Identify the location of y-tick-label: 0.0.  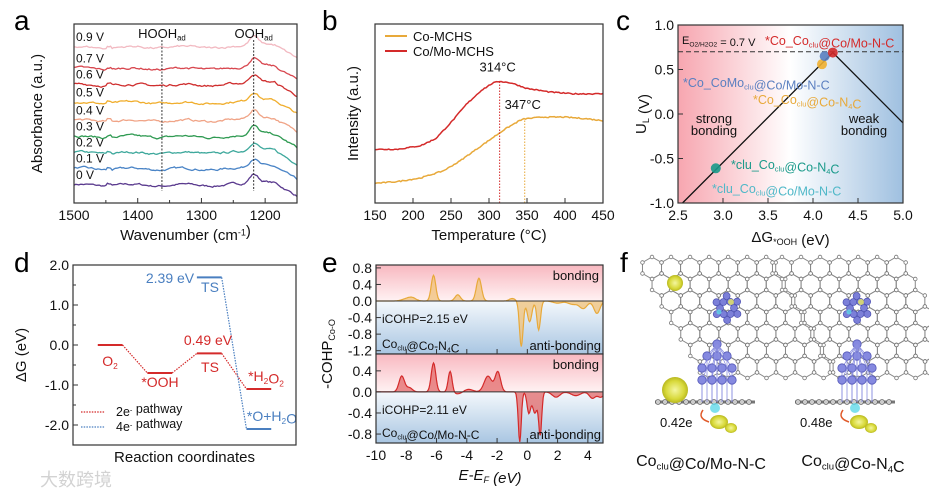
(665, 114).